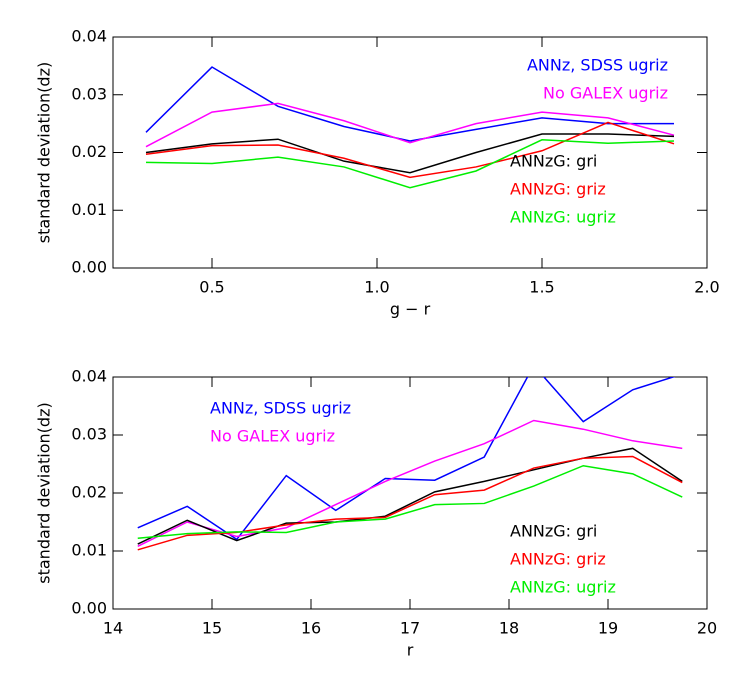 The image size is (747, 685). What do you see at coordinates (541, 287) in the screenshot?
I see `x-tick-label: 1.5` at bounding box center [541, 287].